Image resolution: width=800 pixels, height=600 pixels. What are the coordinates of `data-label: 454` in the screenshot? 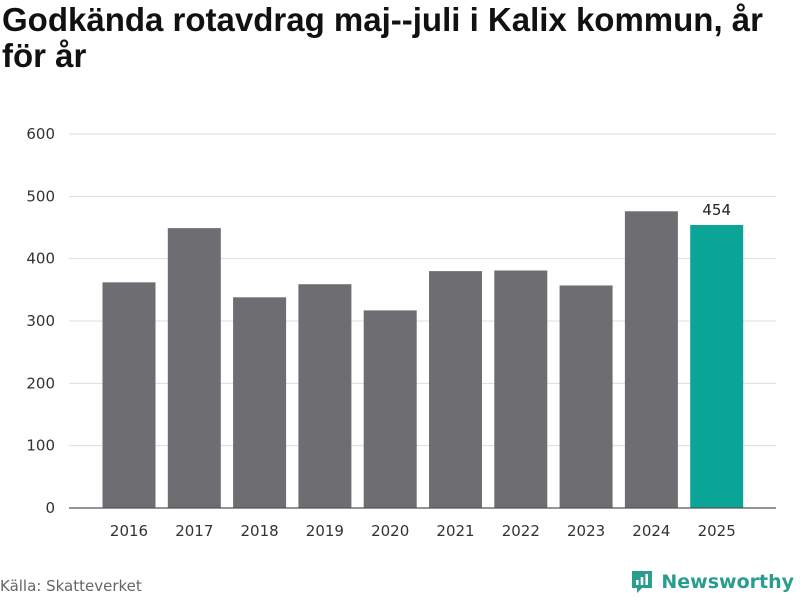 It's located at (716, 210).